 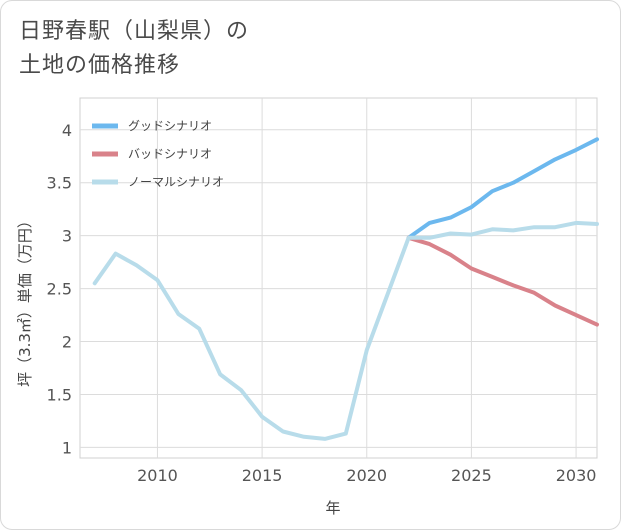 What do you see at coordinates (100, 65) in the screenshot?
I see `chart-title-line2: 土地の価格推移` at bounding box center [100, 65].